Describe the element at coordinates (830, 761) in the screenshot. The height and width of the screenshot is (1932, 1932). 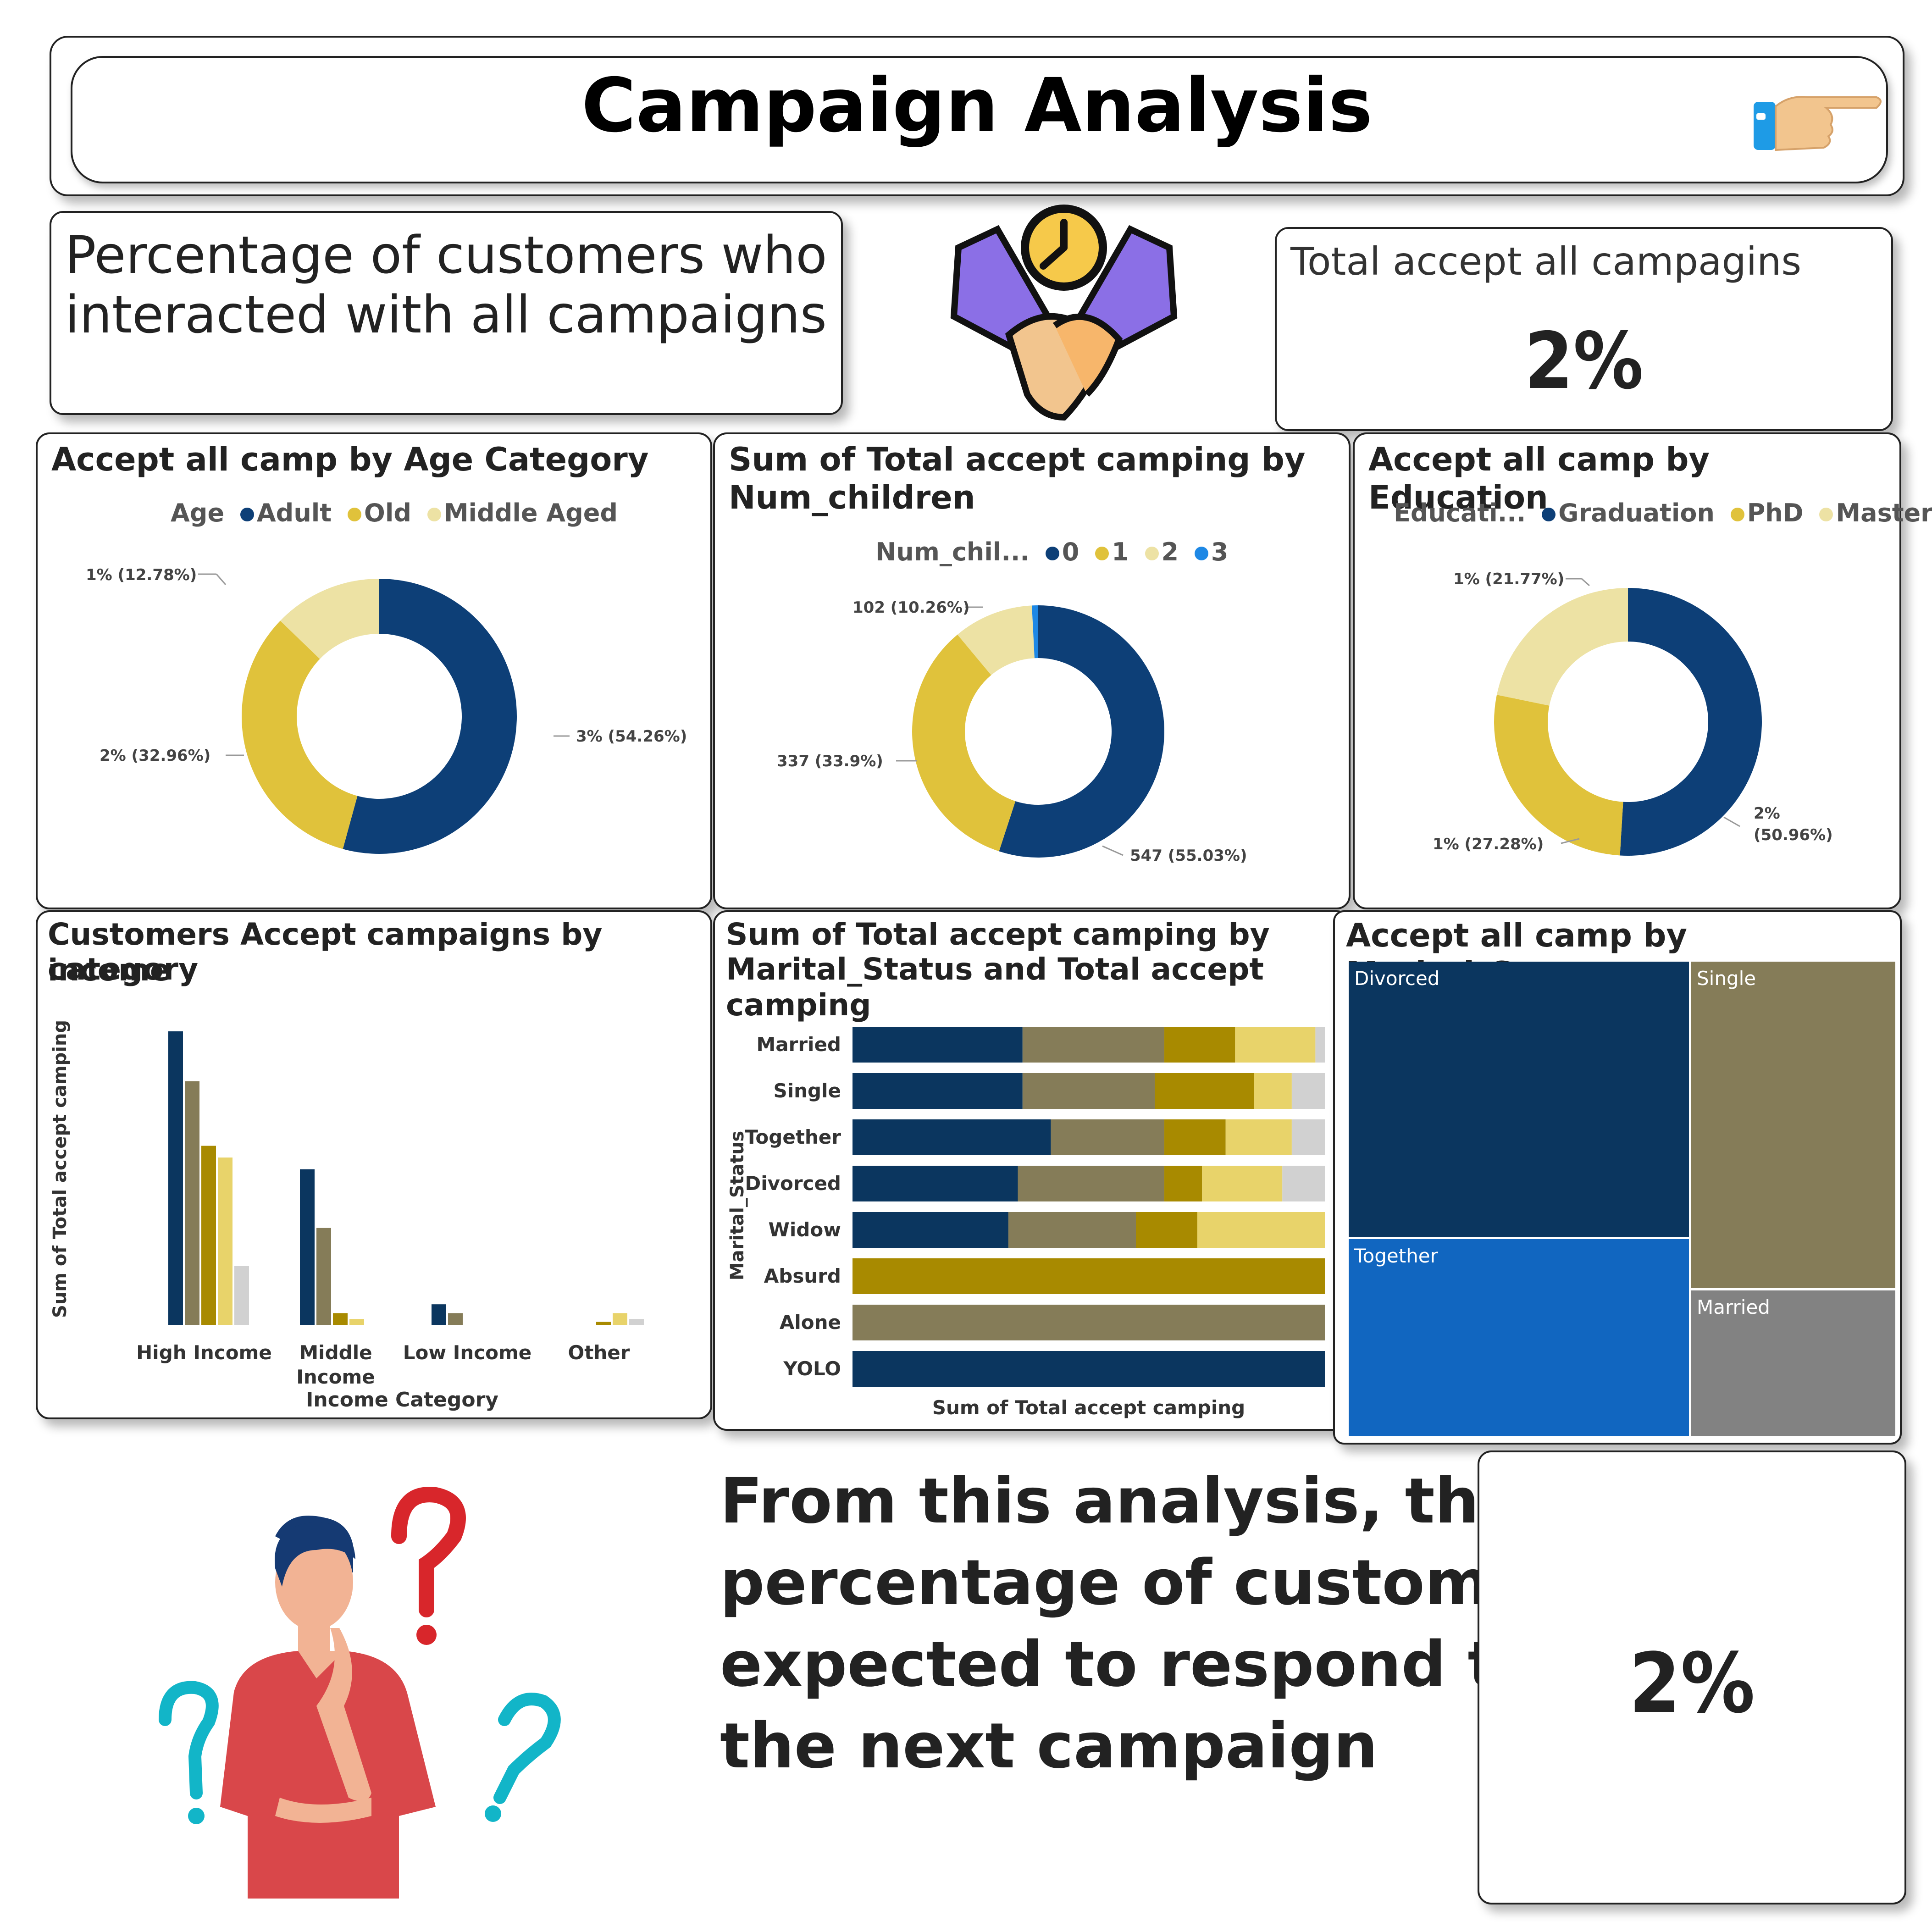
I see `children-label-1: 337 (33.9%)` at that location.